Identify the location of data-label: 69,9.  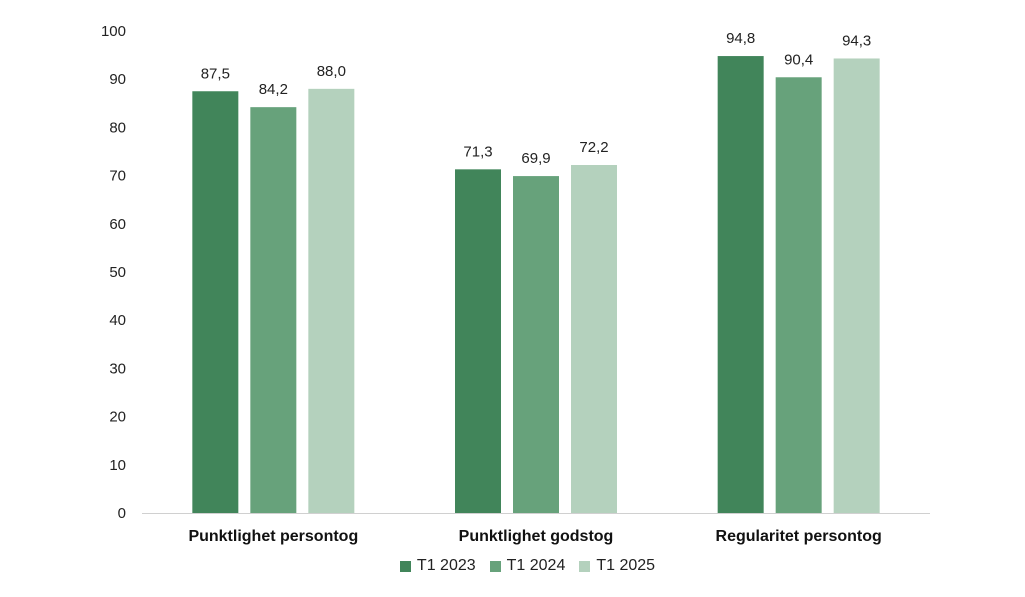
(535, 158).